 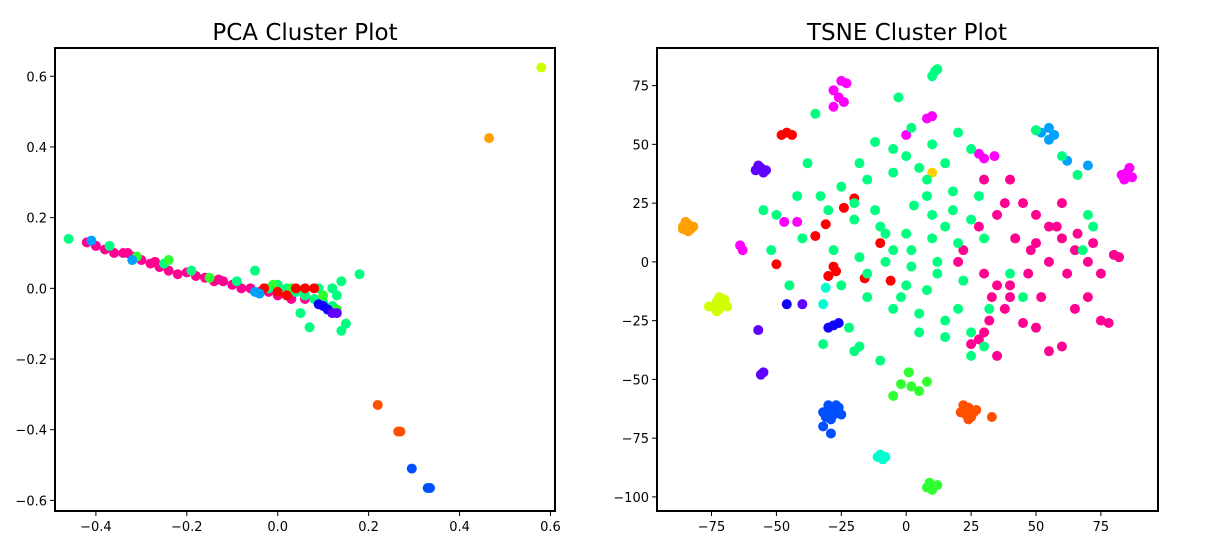 I want to click on chart-title: PCA Cluster Plot, so click(x=304, y=33).